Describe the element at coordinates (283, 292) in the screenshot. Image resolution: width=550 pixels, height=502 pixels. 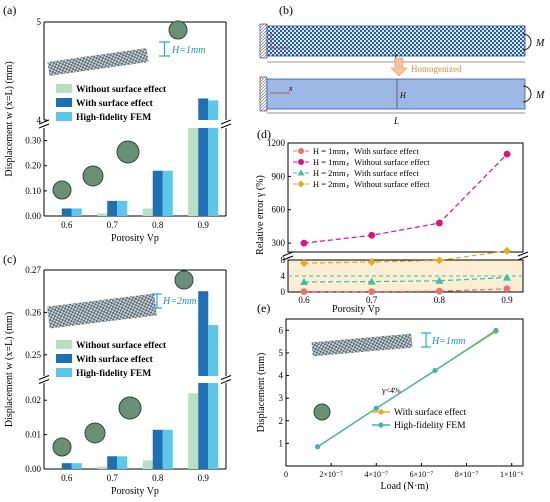
I see `y-tick-label: 0` at that location.